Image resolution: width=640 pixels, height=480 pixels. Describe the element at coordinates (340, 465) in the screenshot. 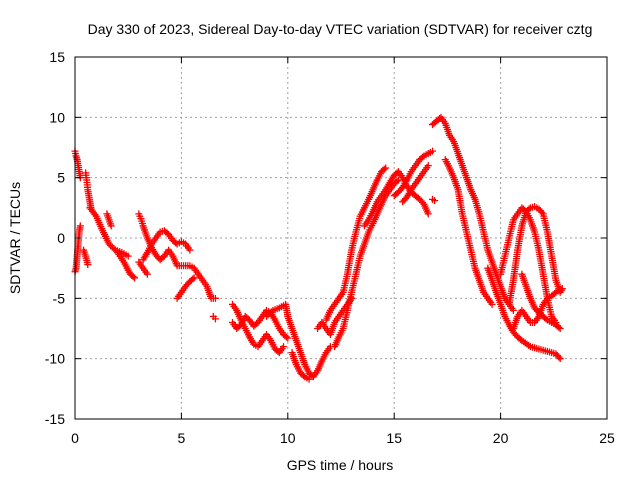

I see `x-axis-label: GPS time / hours` at that location.